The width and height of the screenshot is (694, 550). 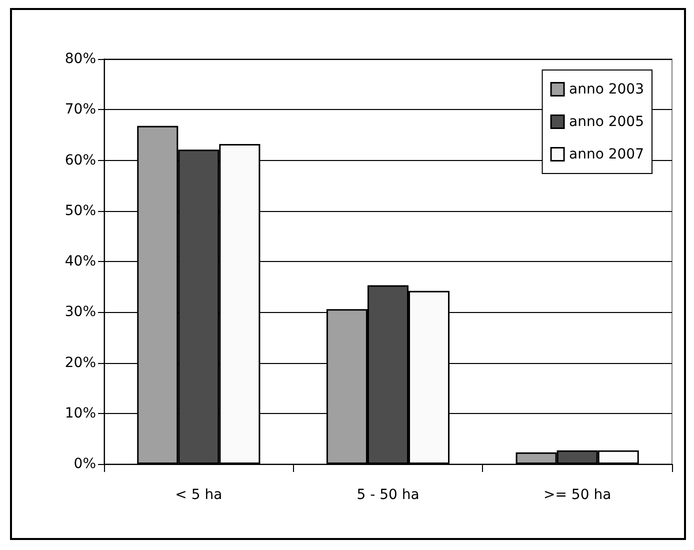 I want to click on x-tick-label: < 5 ha, so click(x=198, y=495).